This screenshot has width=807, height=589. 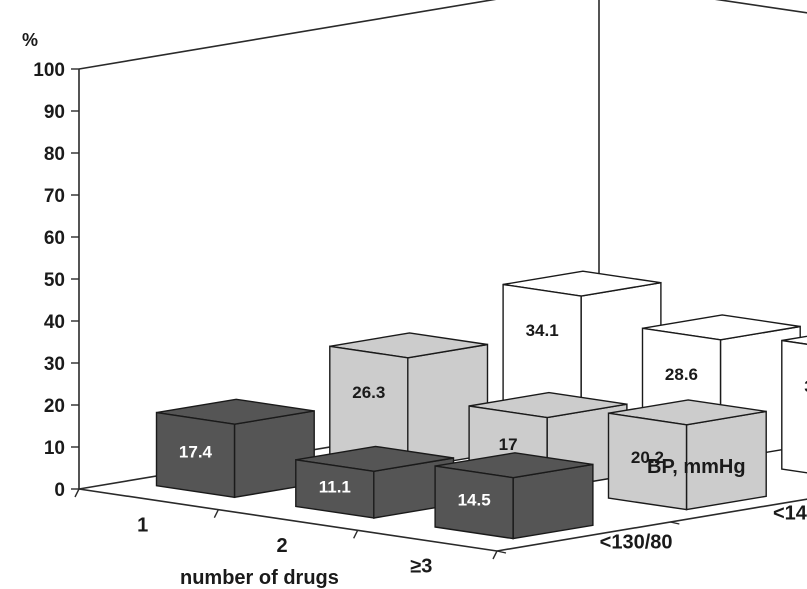 I want to click on bar: 30.6, so click(x=794, y=404).